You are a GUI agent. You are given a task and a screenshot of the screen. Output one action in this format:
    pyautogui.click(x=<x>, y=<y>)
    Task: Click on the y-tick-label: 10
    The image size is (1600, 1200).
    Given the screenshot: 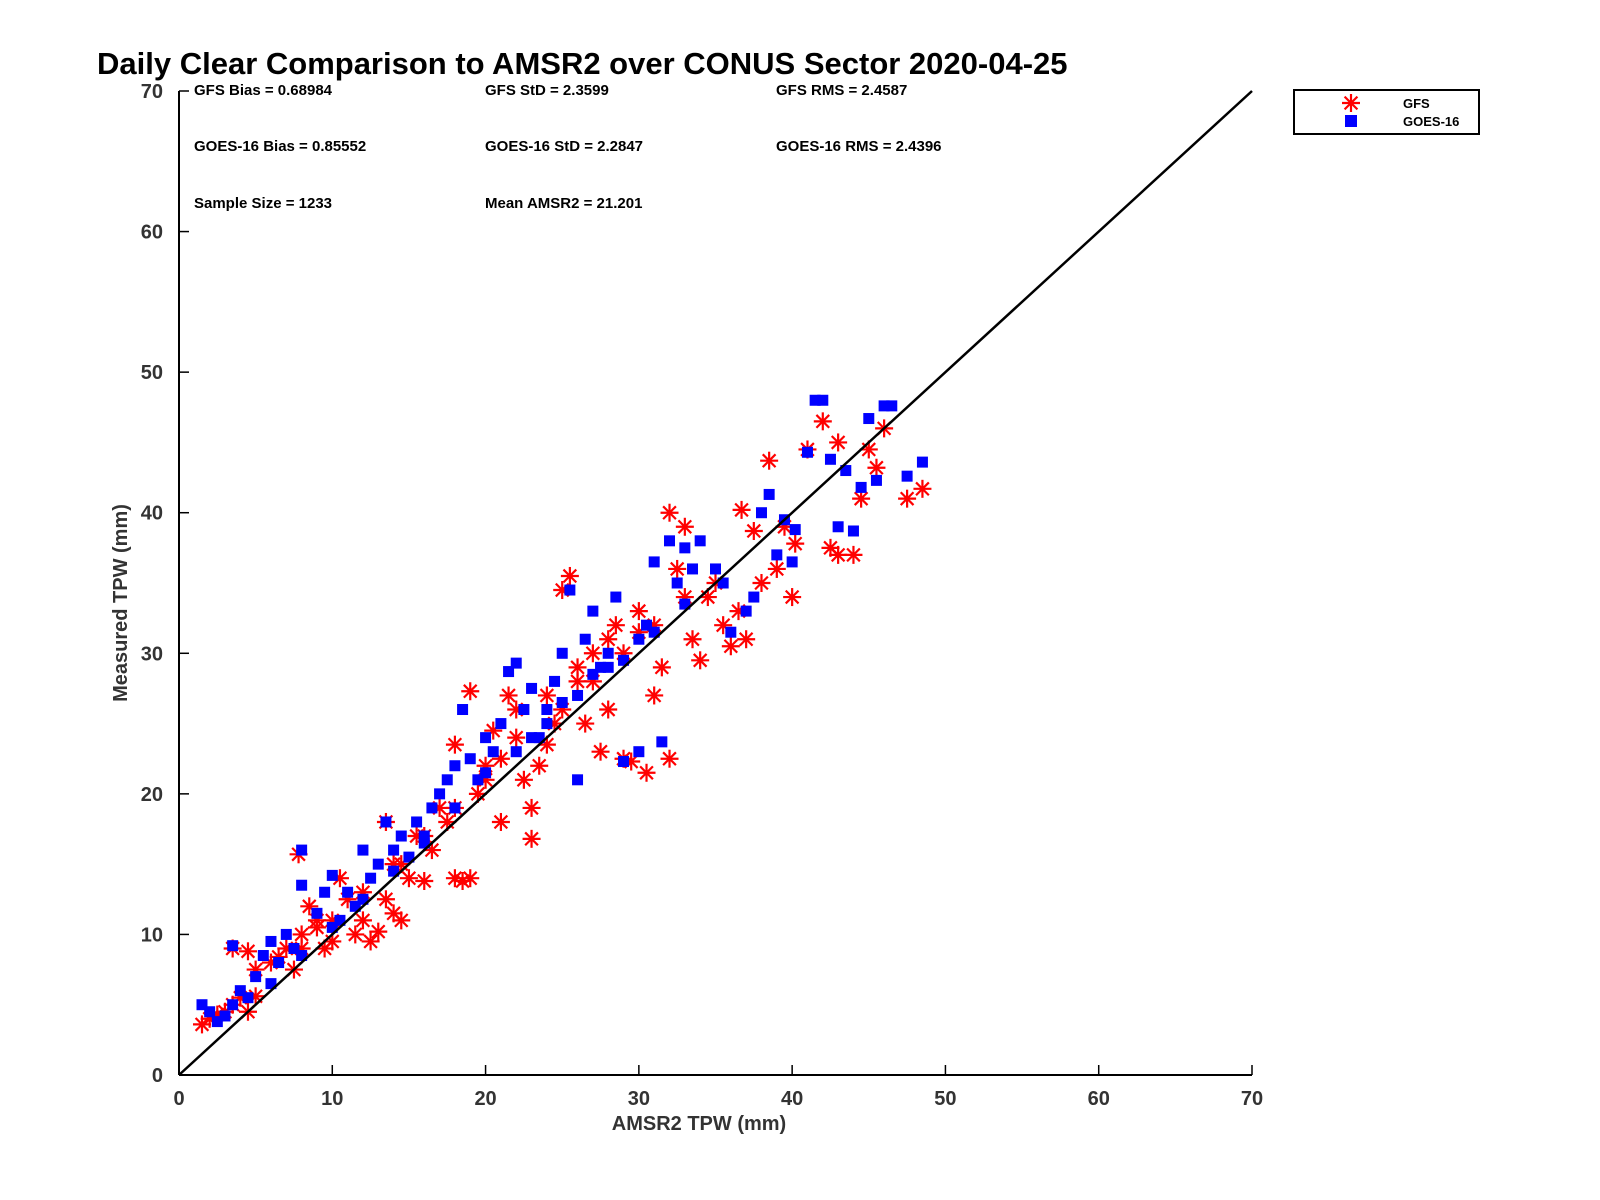 What is the action you would take?
    pyautogui.click(x=152, y=935)
    